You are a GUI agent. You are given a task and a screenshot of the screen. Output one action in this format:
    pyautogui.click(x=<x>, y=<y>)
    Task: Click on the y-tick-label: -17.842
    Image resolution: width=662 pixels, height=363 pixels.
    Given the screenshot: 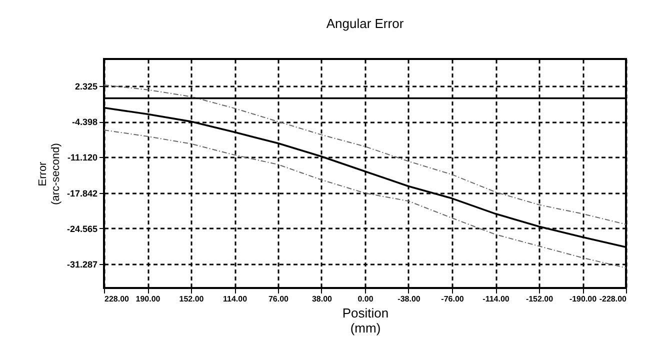 What is the action you would take?
    pyautogui.click(x=82, y=193)
    